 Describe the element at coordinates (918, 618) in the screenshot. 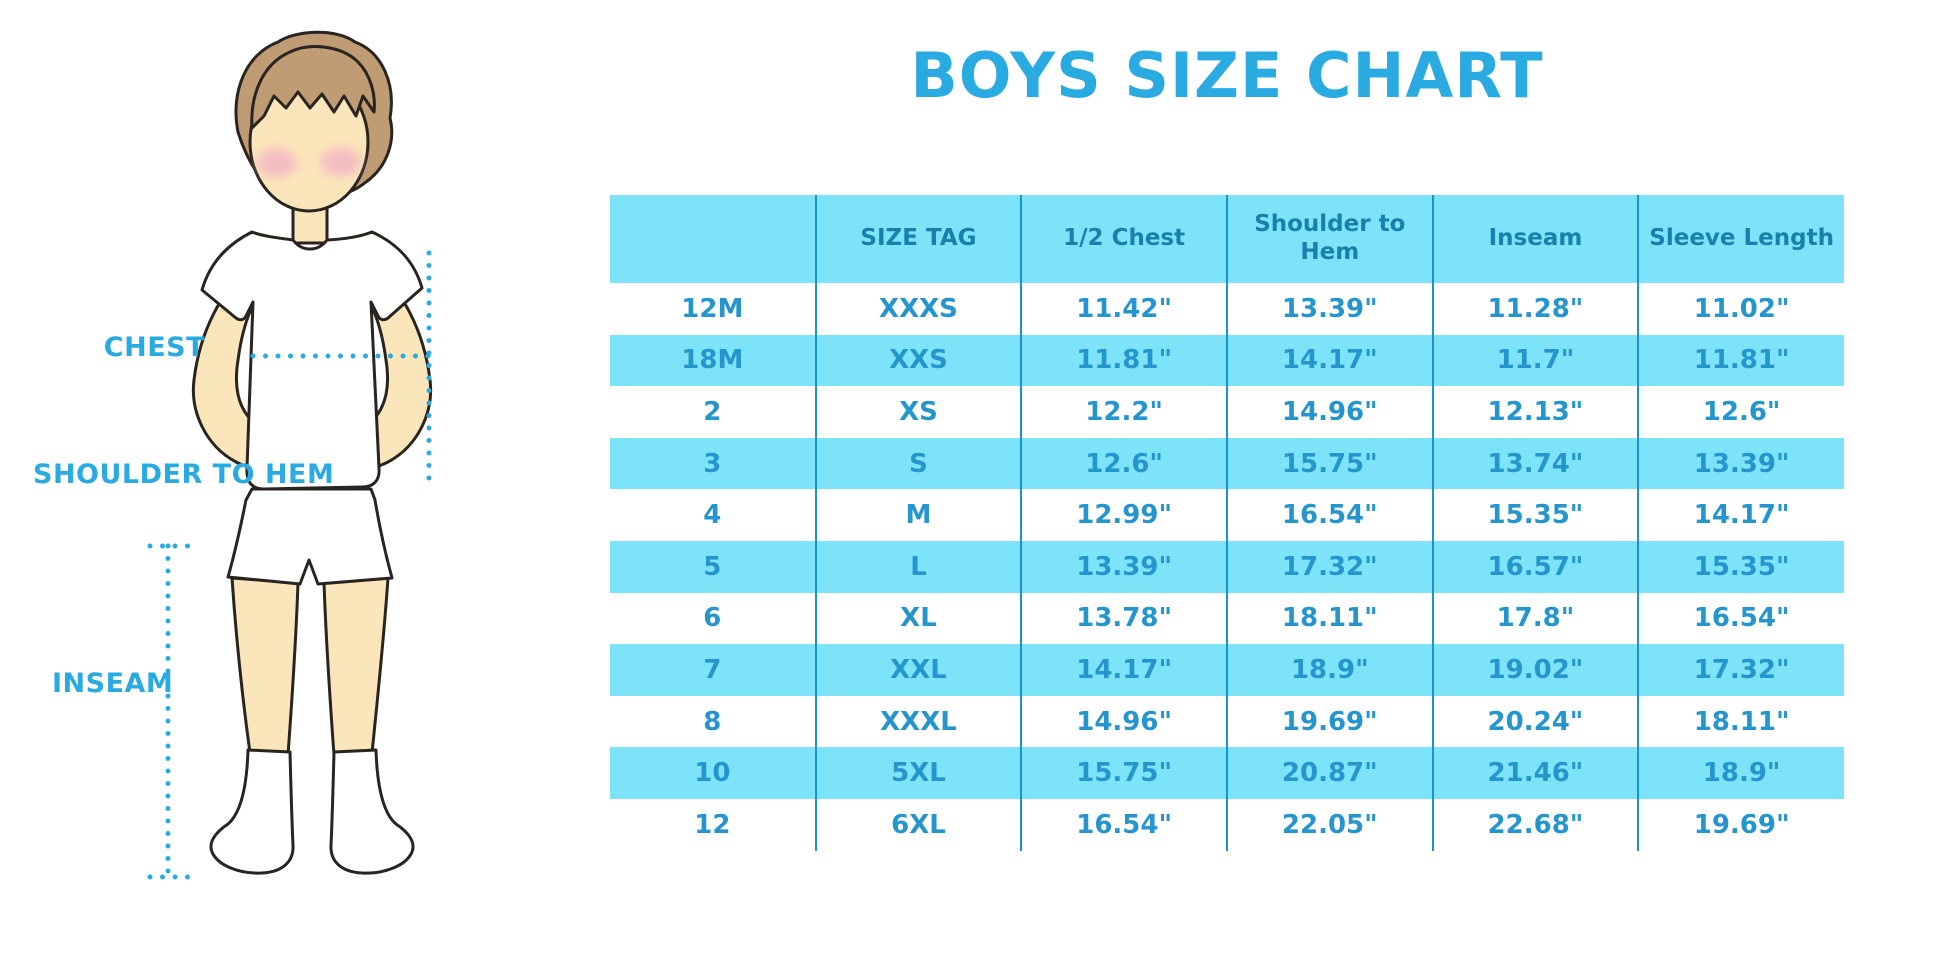

I see `size-tag-cell: XL` at that location.